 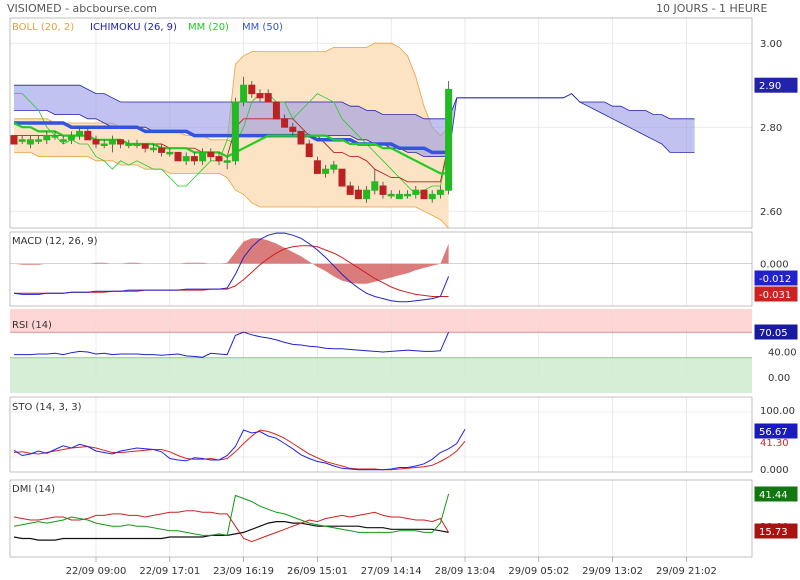 I want to click on dmi-panel-frame, so click(x=381, y=518).